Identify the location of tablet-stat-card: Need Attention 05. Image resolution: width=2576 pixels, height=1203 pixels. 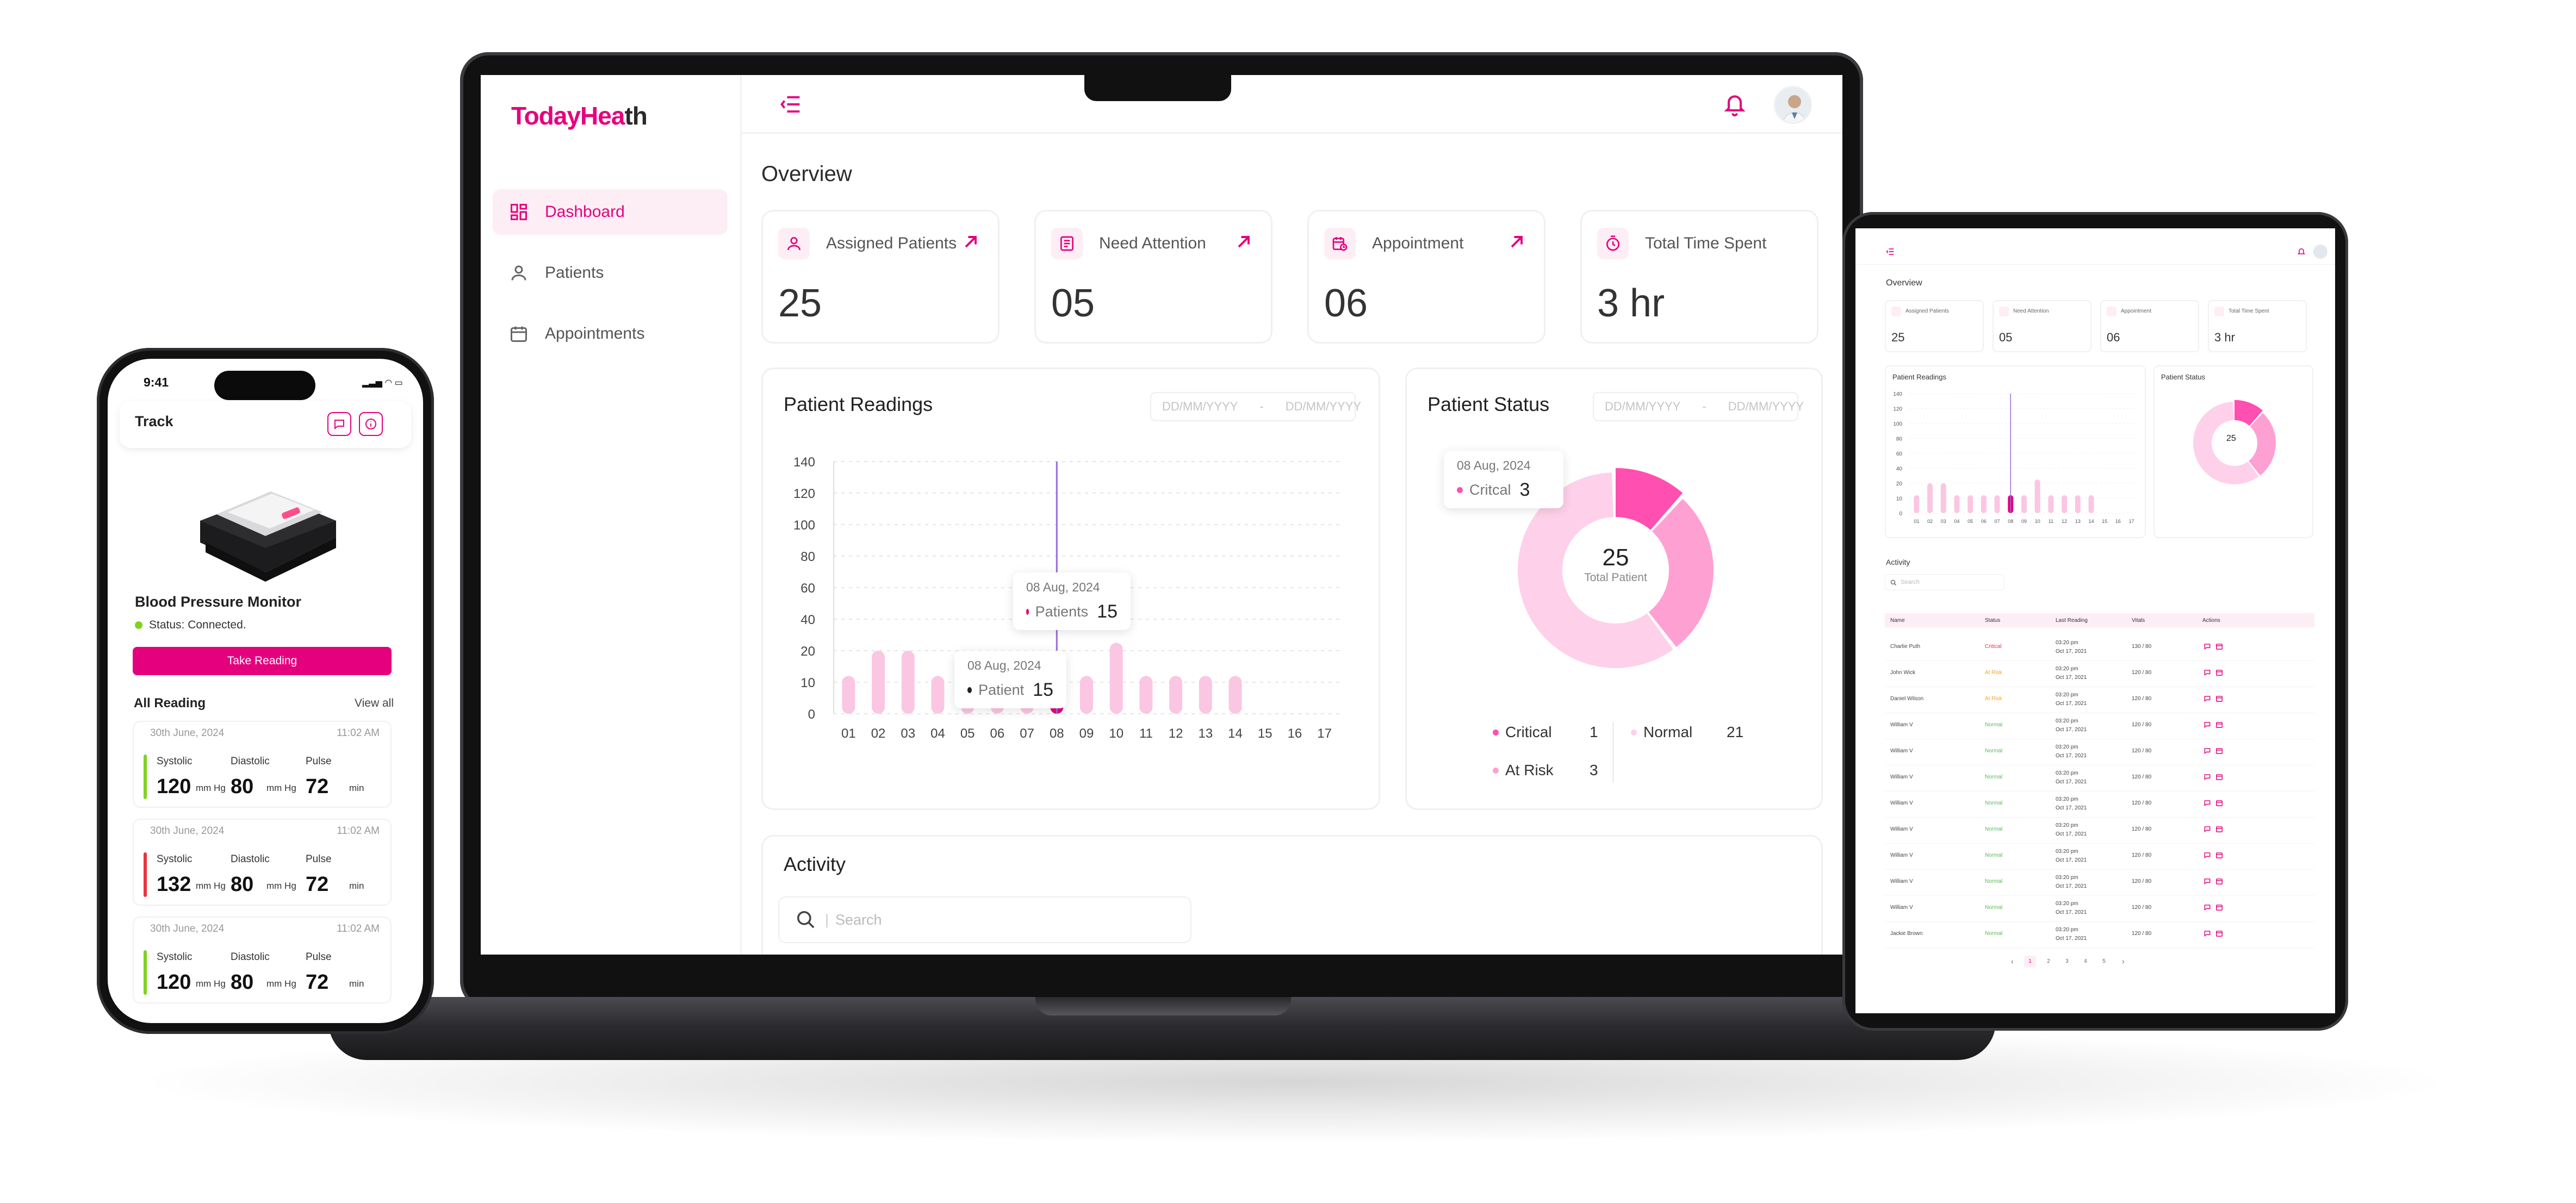
(2042, 326).